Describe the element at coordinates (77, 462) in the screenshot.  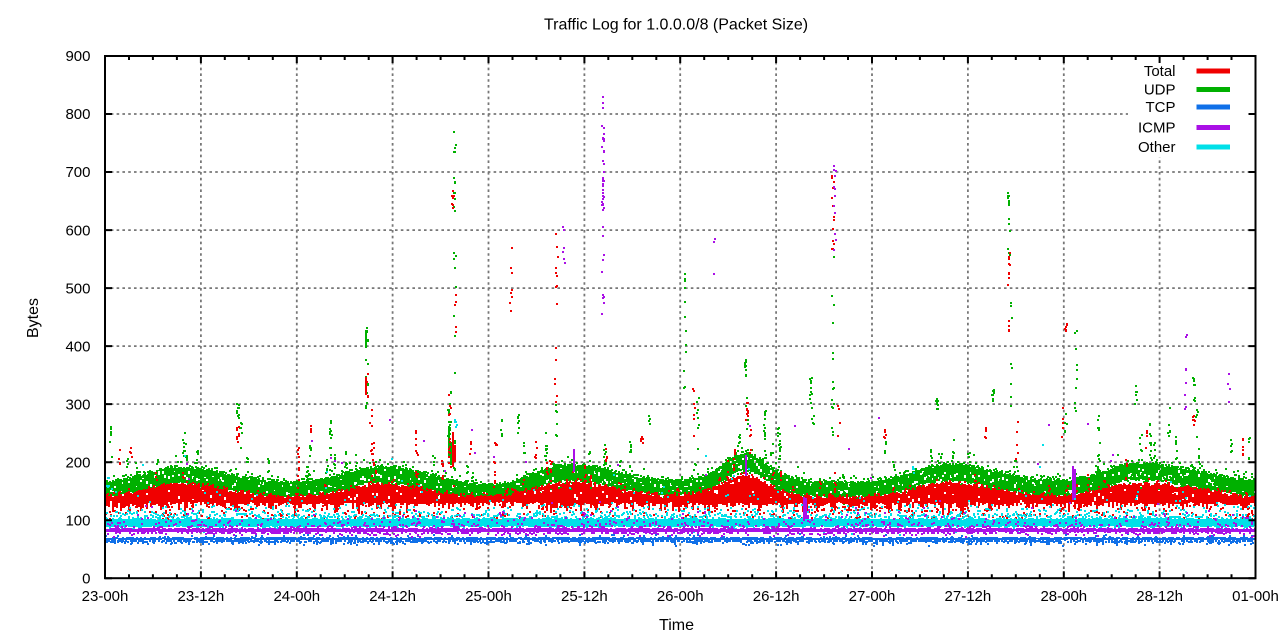
I see `svg-text: 200` at that location.